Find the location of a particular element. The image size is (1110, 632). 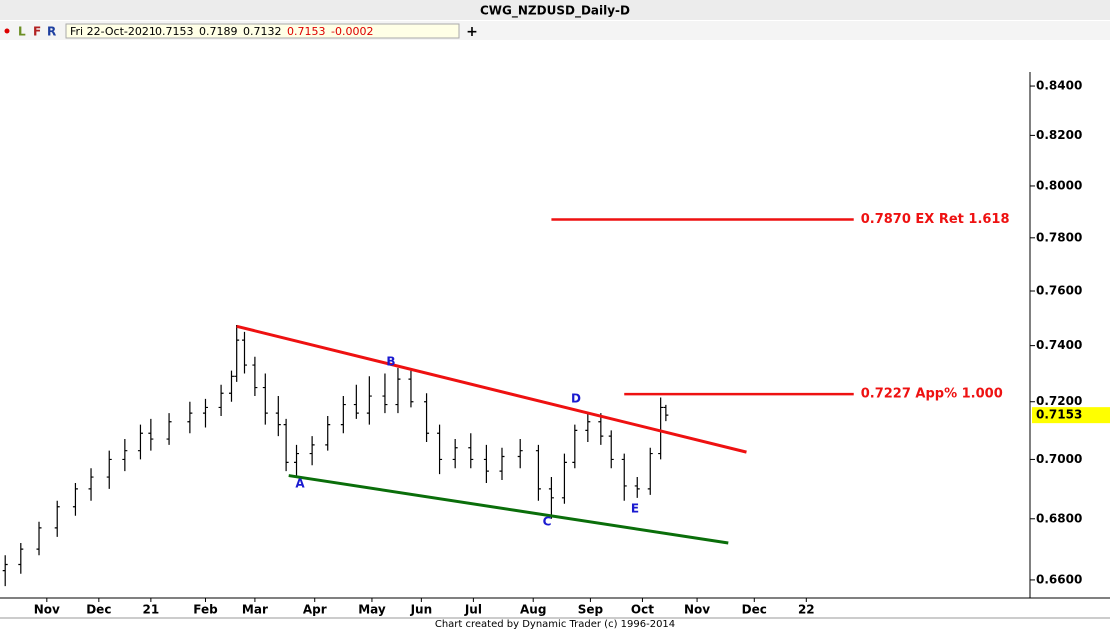

info-box is located at coordinates (262, 31).